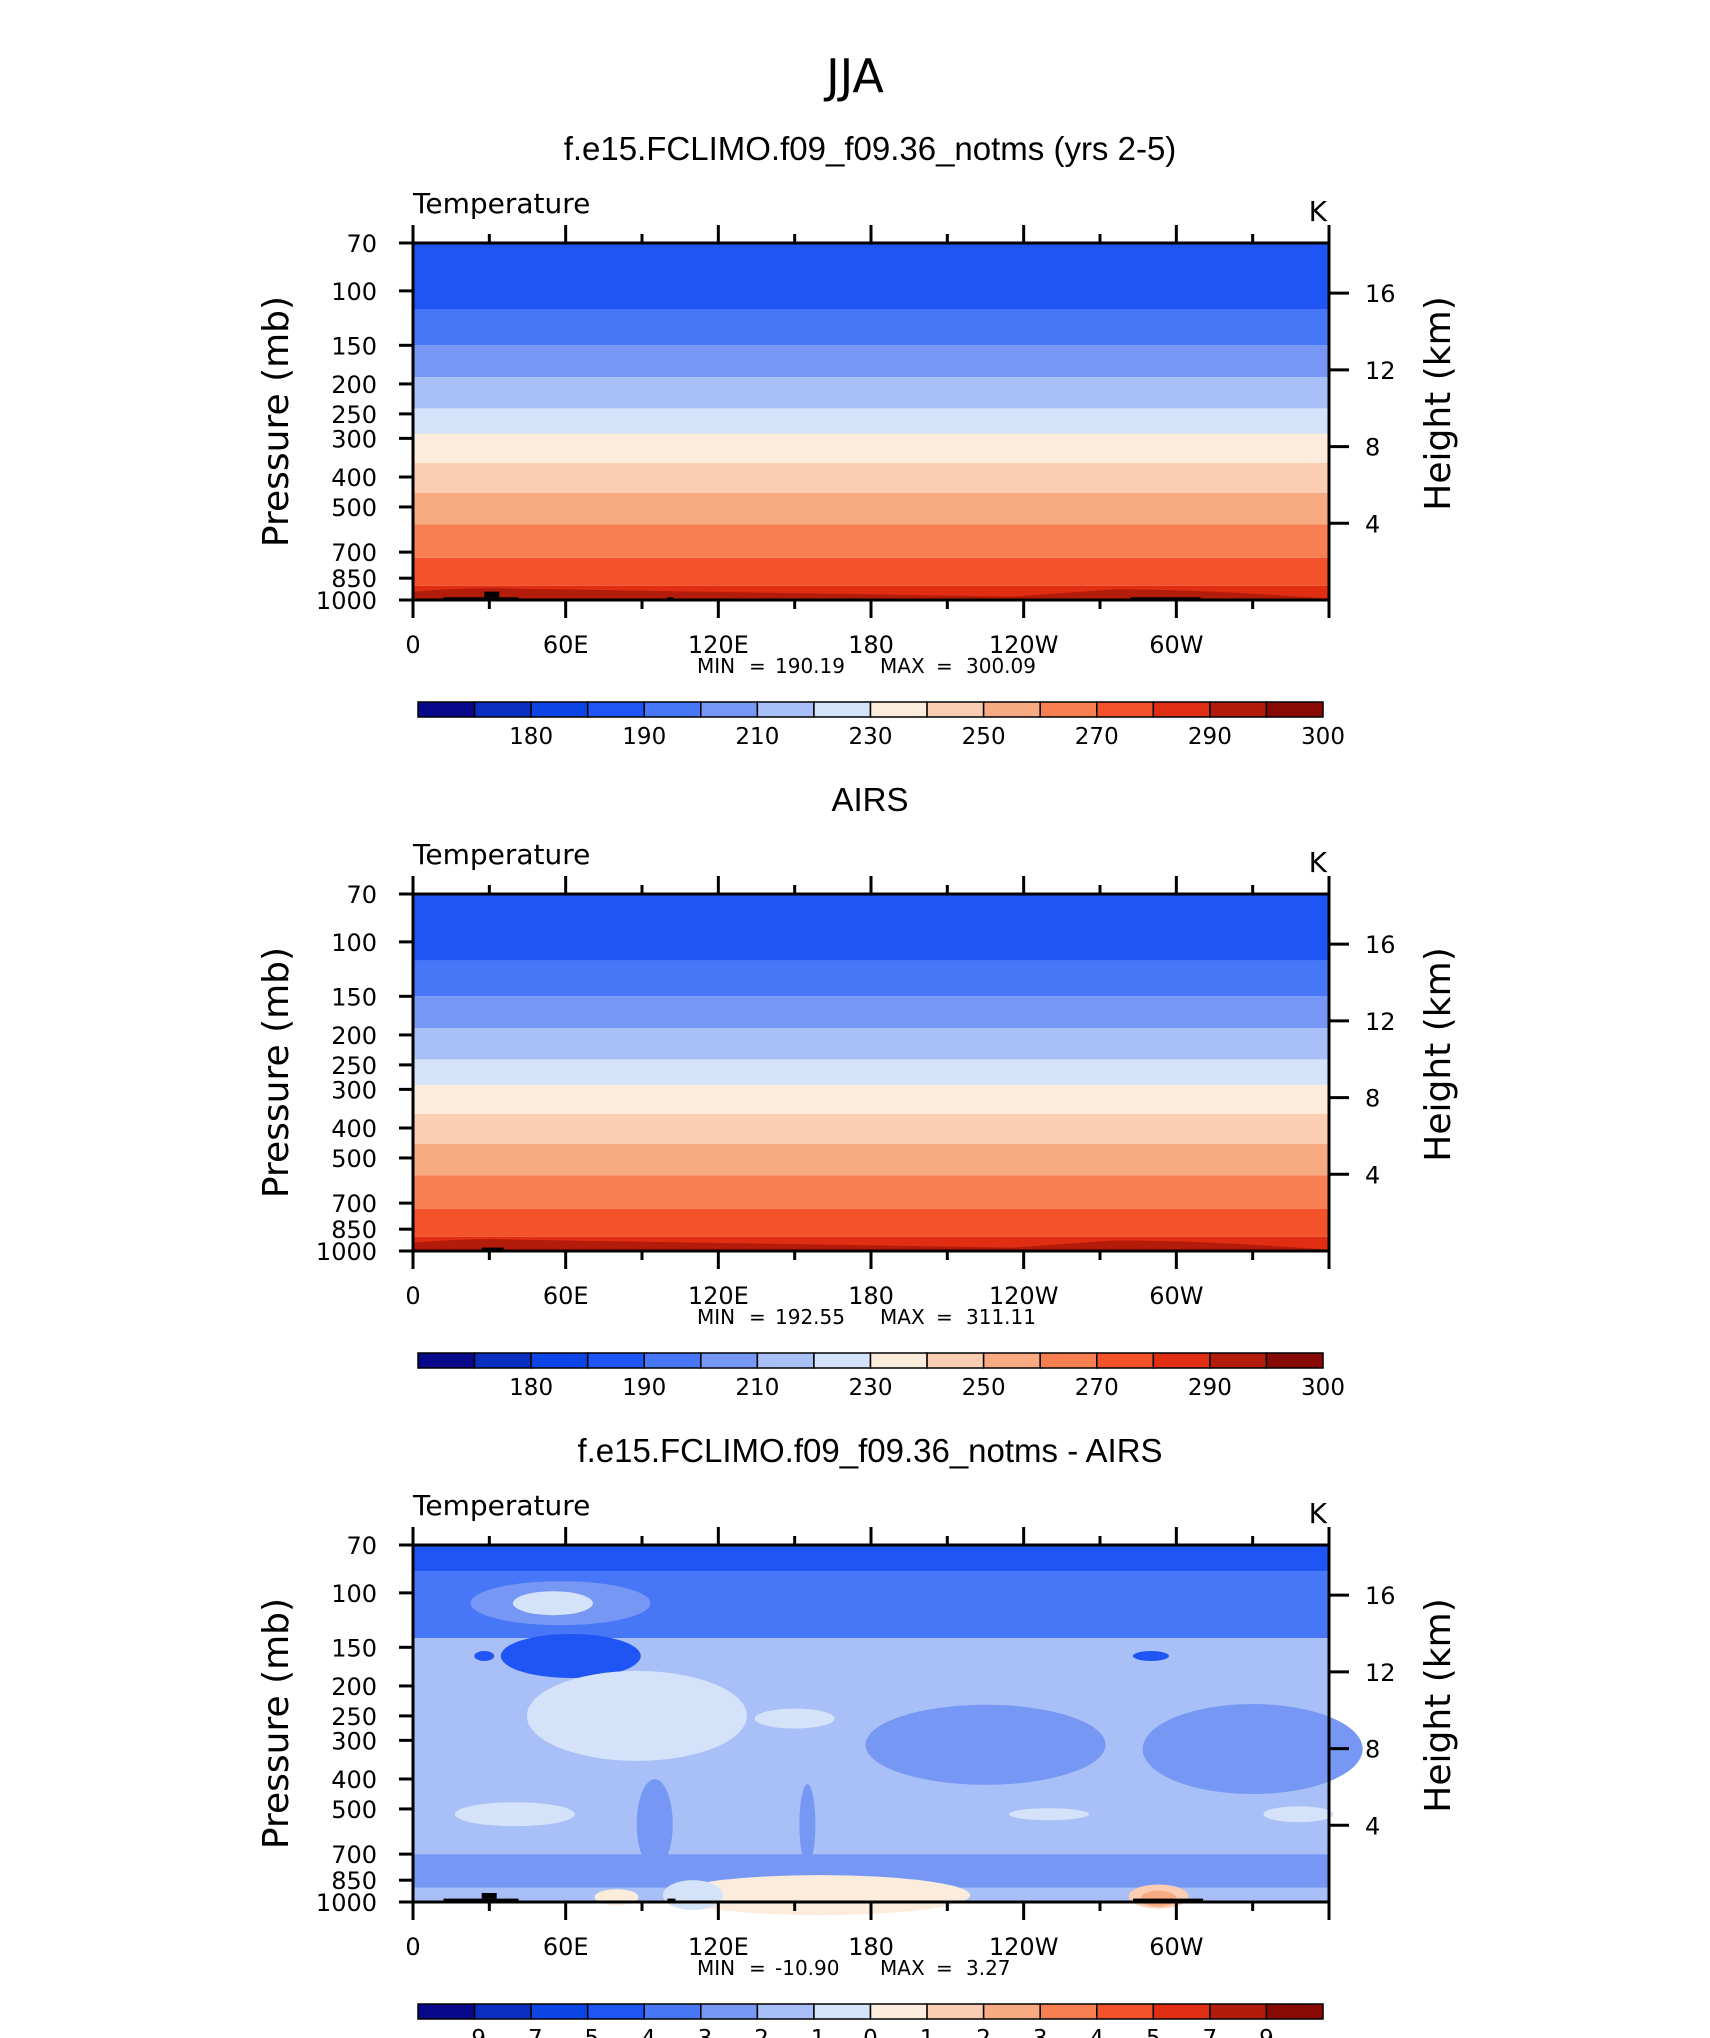  Describe the element at coordinates (1001, 666) in the screenshot. I see `max-value: 300.09` at that location.